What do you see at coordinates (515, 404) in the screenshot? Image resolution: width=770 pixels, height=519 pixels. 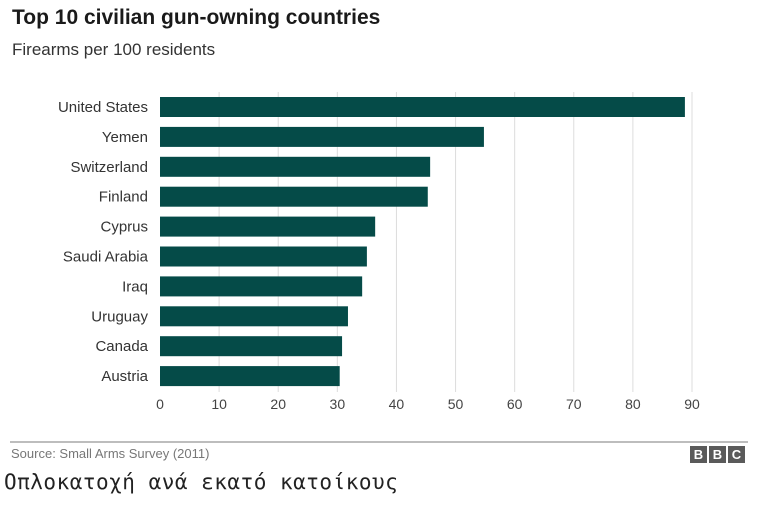 I see `x-tick-label: 60` at bounding box center [515, 404].